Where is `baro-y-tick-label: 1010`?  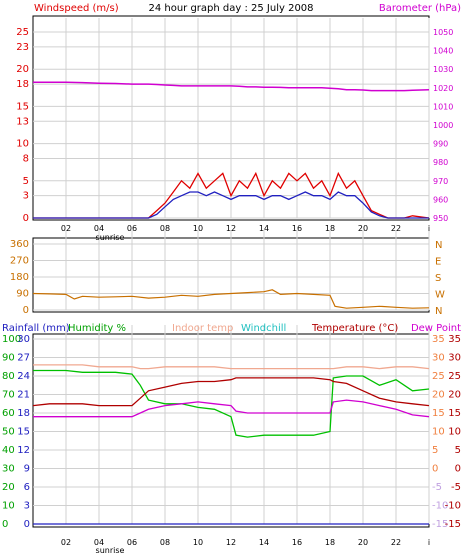
baro-y-tick-label: 1010 is located at coordinates (443, 106).